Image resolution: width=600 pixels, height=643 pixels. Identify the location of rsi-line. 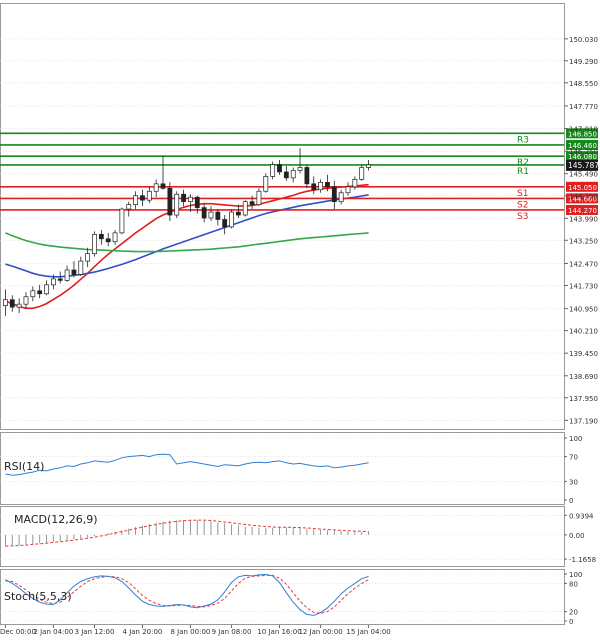
(187, 464).